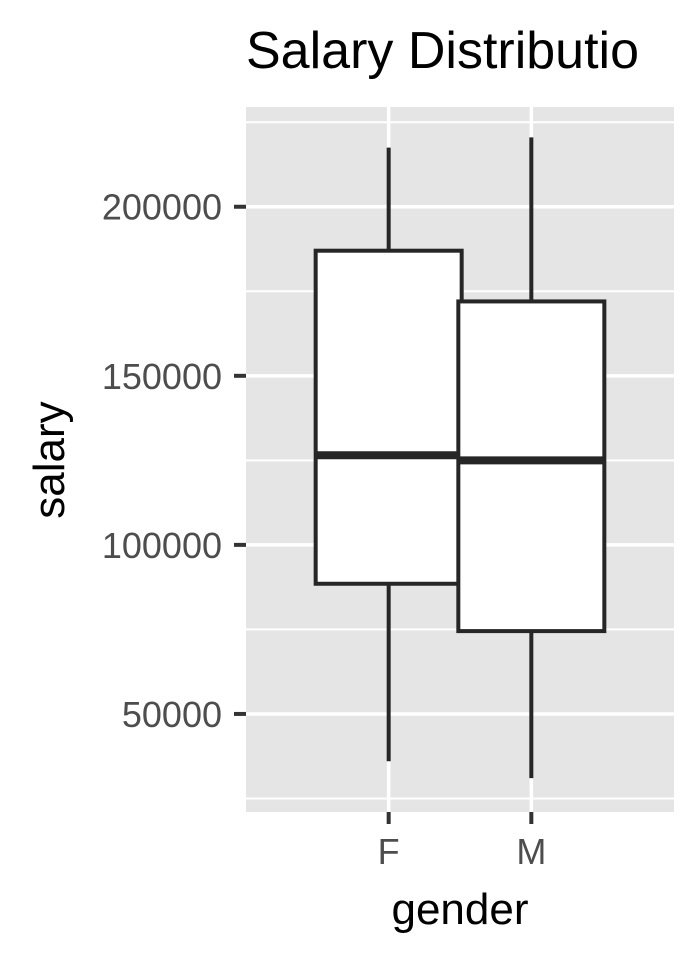  What do you see at coordinates (389, 851) in the screenshot?
I see `x-tick-label: F` at bounding box center [389, 851].